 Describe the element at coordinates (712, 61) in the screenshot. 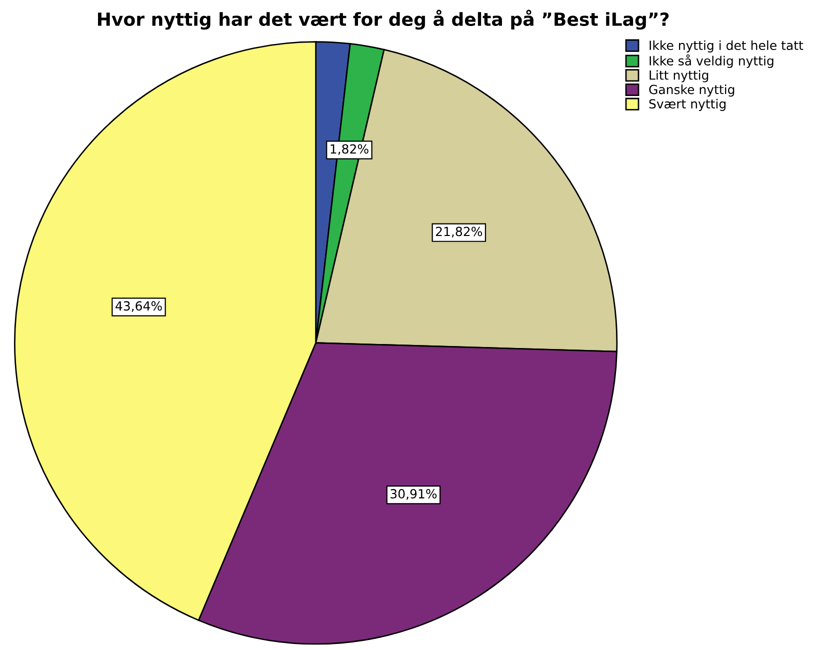

I see `legend-label: Ikke så veldig nyttig` at that location.